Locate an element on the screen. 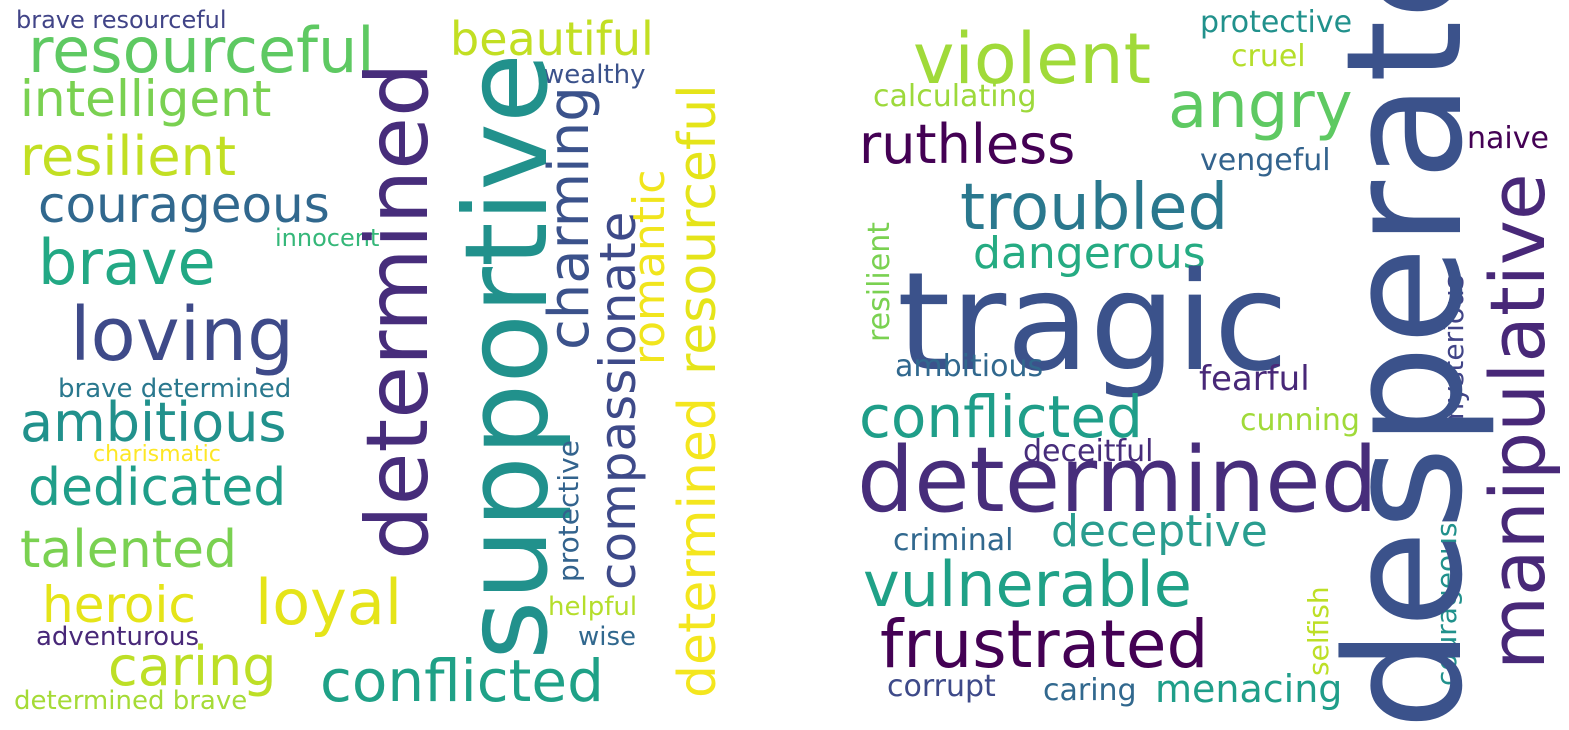  right-word-8: troubled is located at coordinates (1094, 208).